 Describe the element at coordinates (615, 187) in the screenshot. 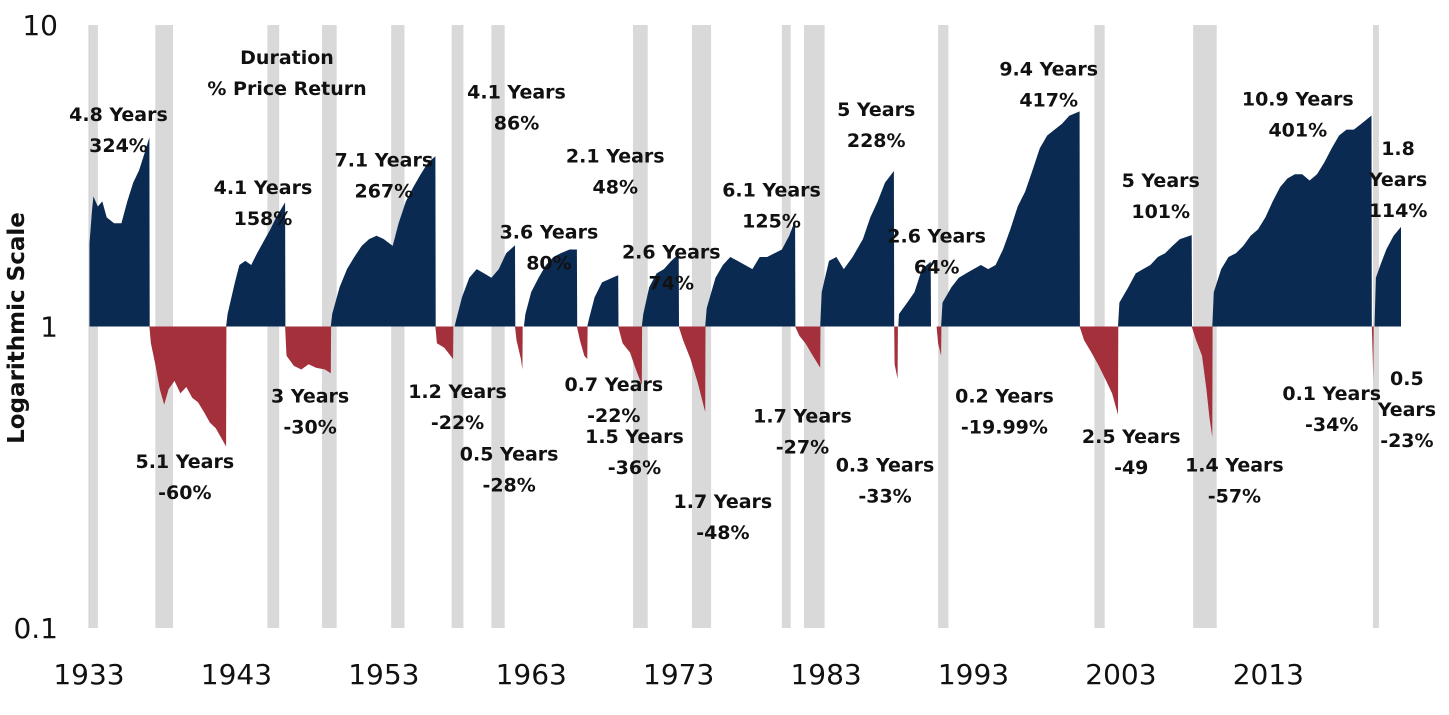

I see `annotation-return: 48%` at that location.